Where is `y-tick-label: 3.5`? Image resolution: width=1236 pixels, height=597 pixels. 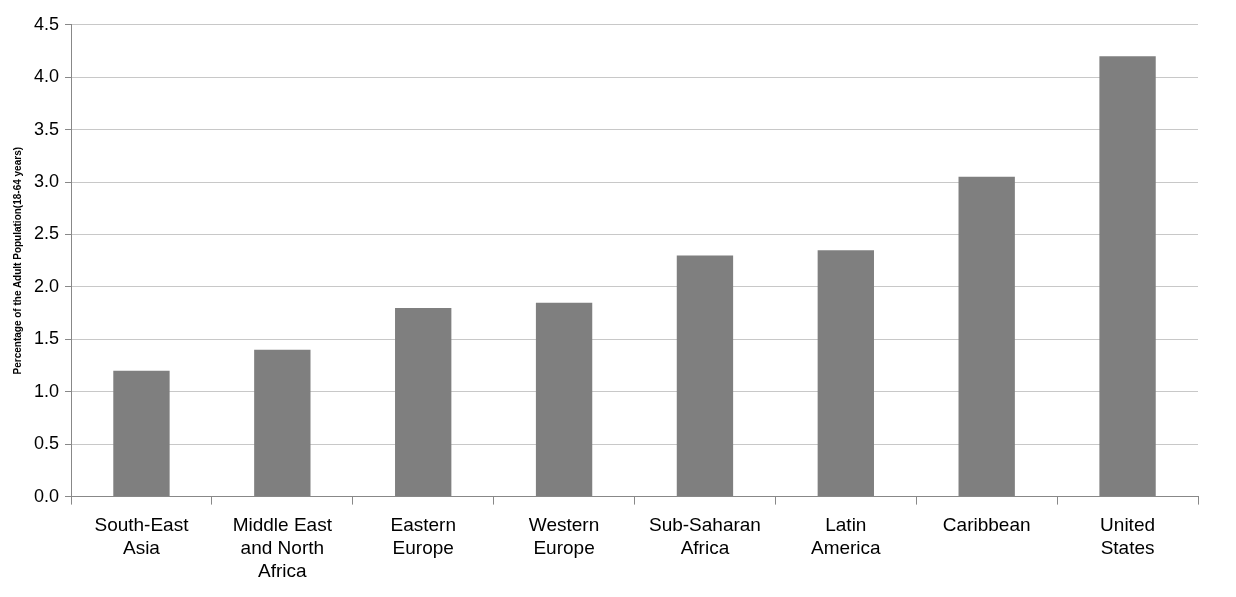
y-tick-label: 3.5 is located at coordinates (46, 128).